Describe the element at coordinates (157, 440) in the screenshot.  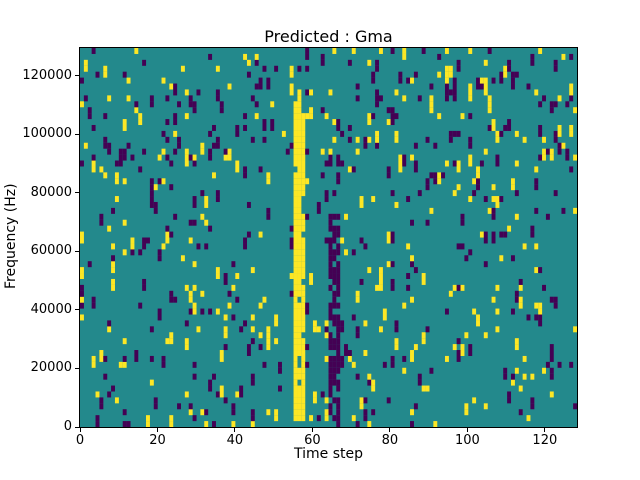
I see `x-tick-label: 20` at that location.